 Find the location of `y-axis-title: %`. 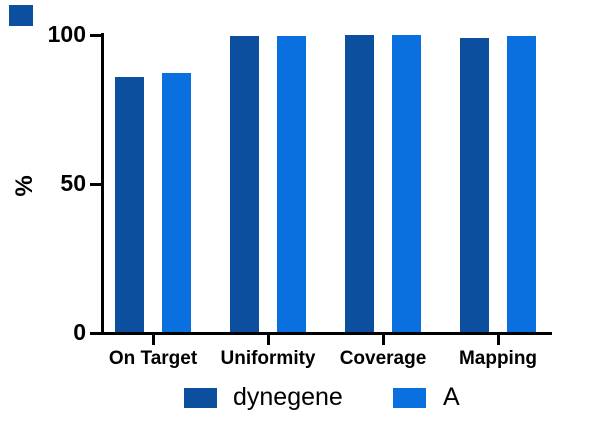

y-axis-title: % is located at coordinates (24, 186).